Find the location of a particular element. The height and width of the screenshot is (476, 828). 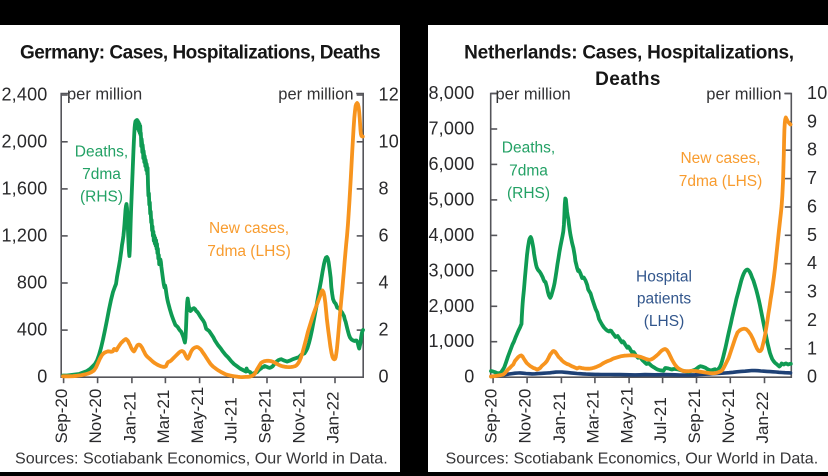

svg-text: 2,400 is located at coordinates (24, 95).